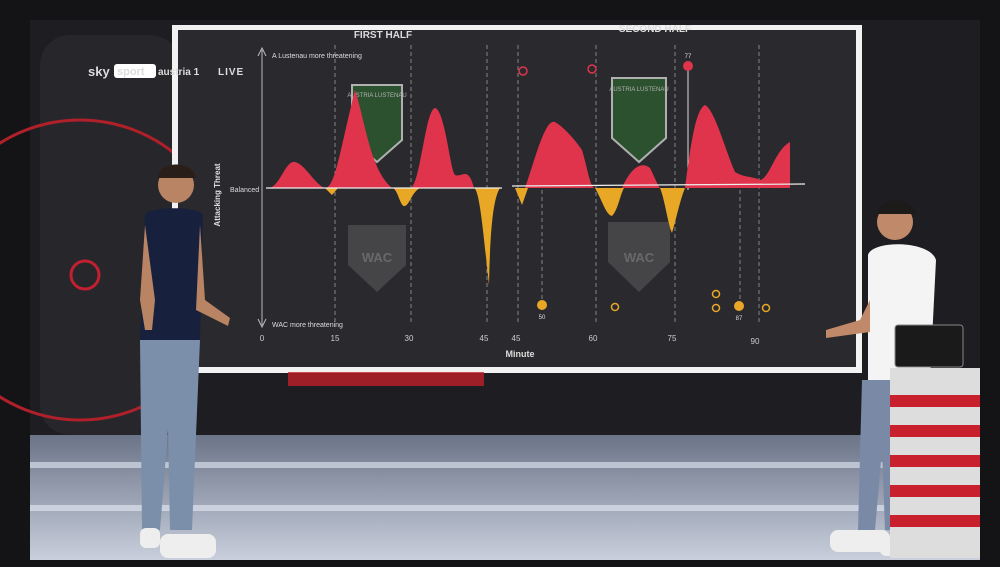 This screenshot has width=1000, height=567. I want to click on logo-sport: sport, so click(131, 72).